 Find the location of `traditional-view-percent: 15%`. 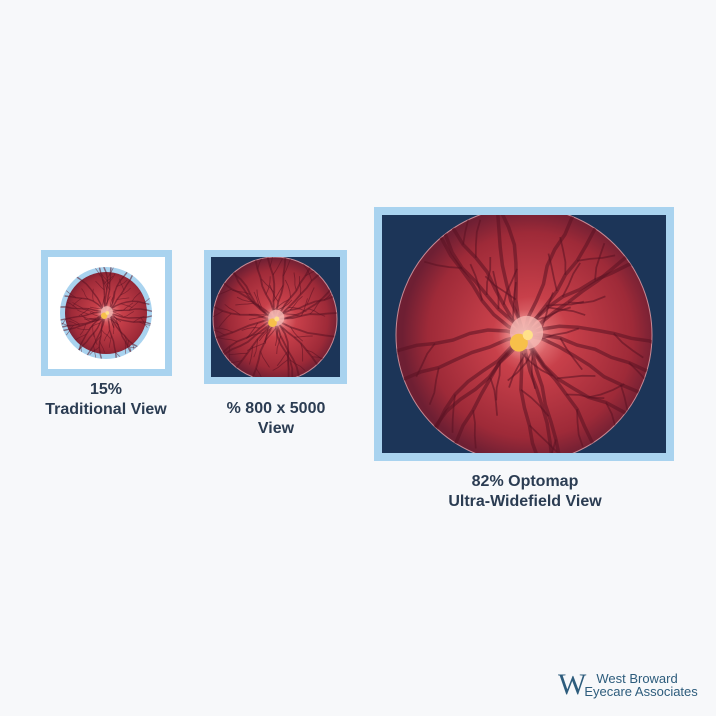

traditional-view-percent: 15% is located at coordinates (106, 389).